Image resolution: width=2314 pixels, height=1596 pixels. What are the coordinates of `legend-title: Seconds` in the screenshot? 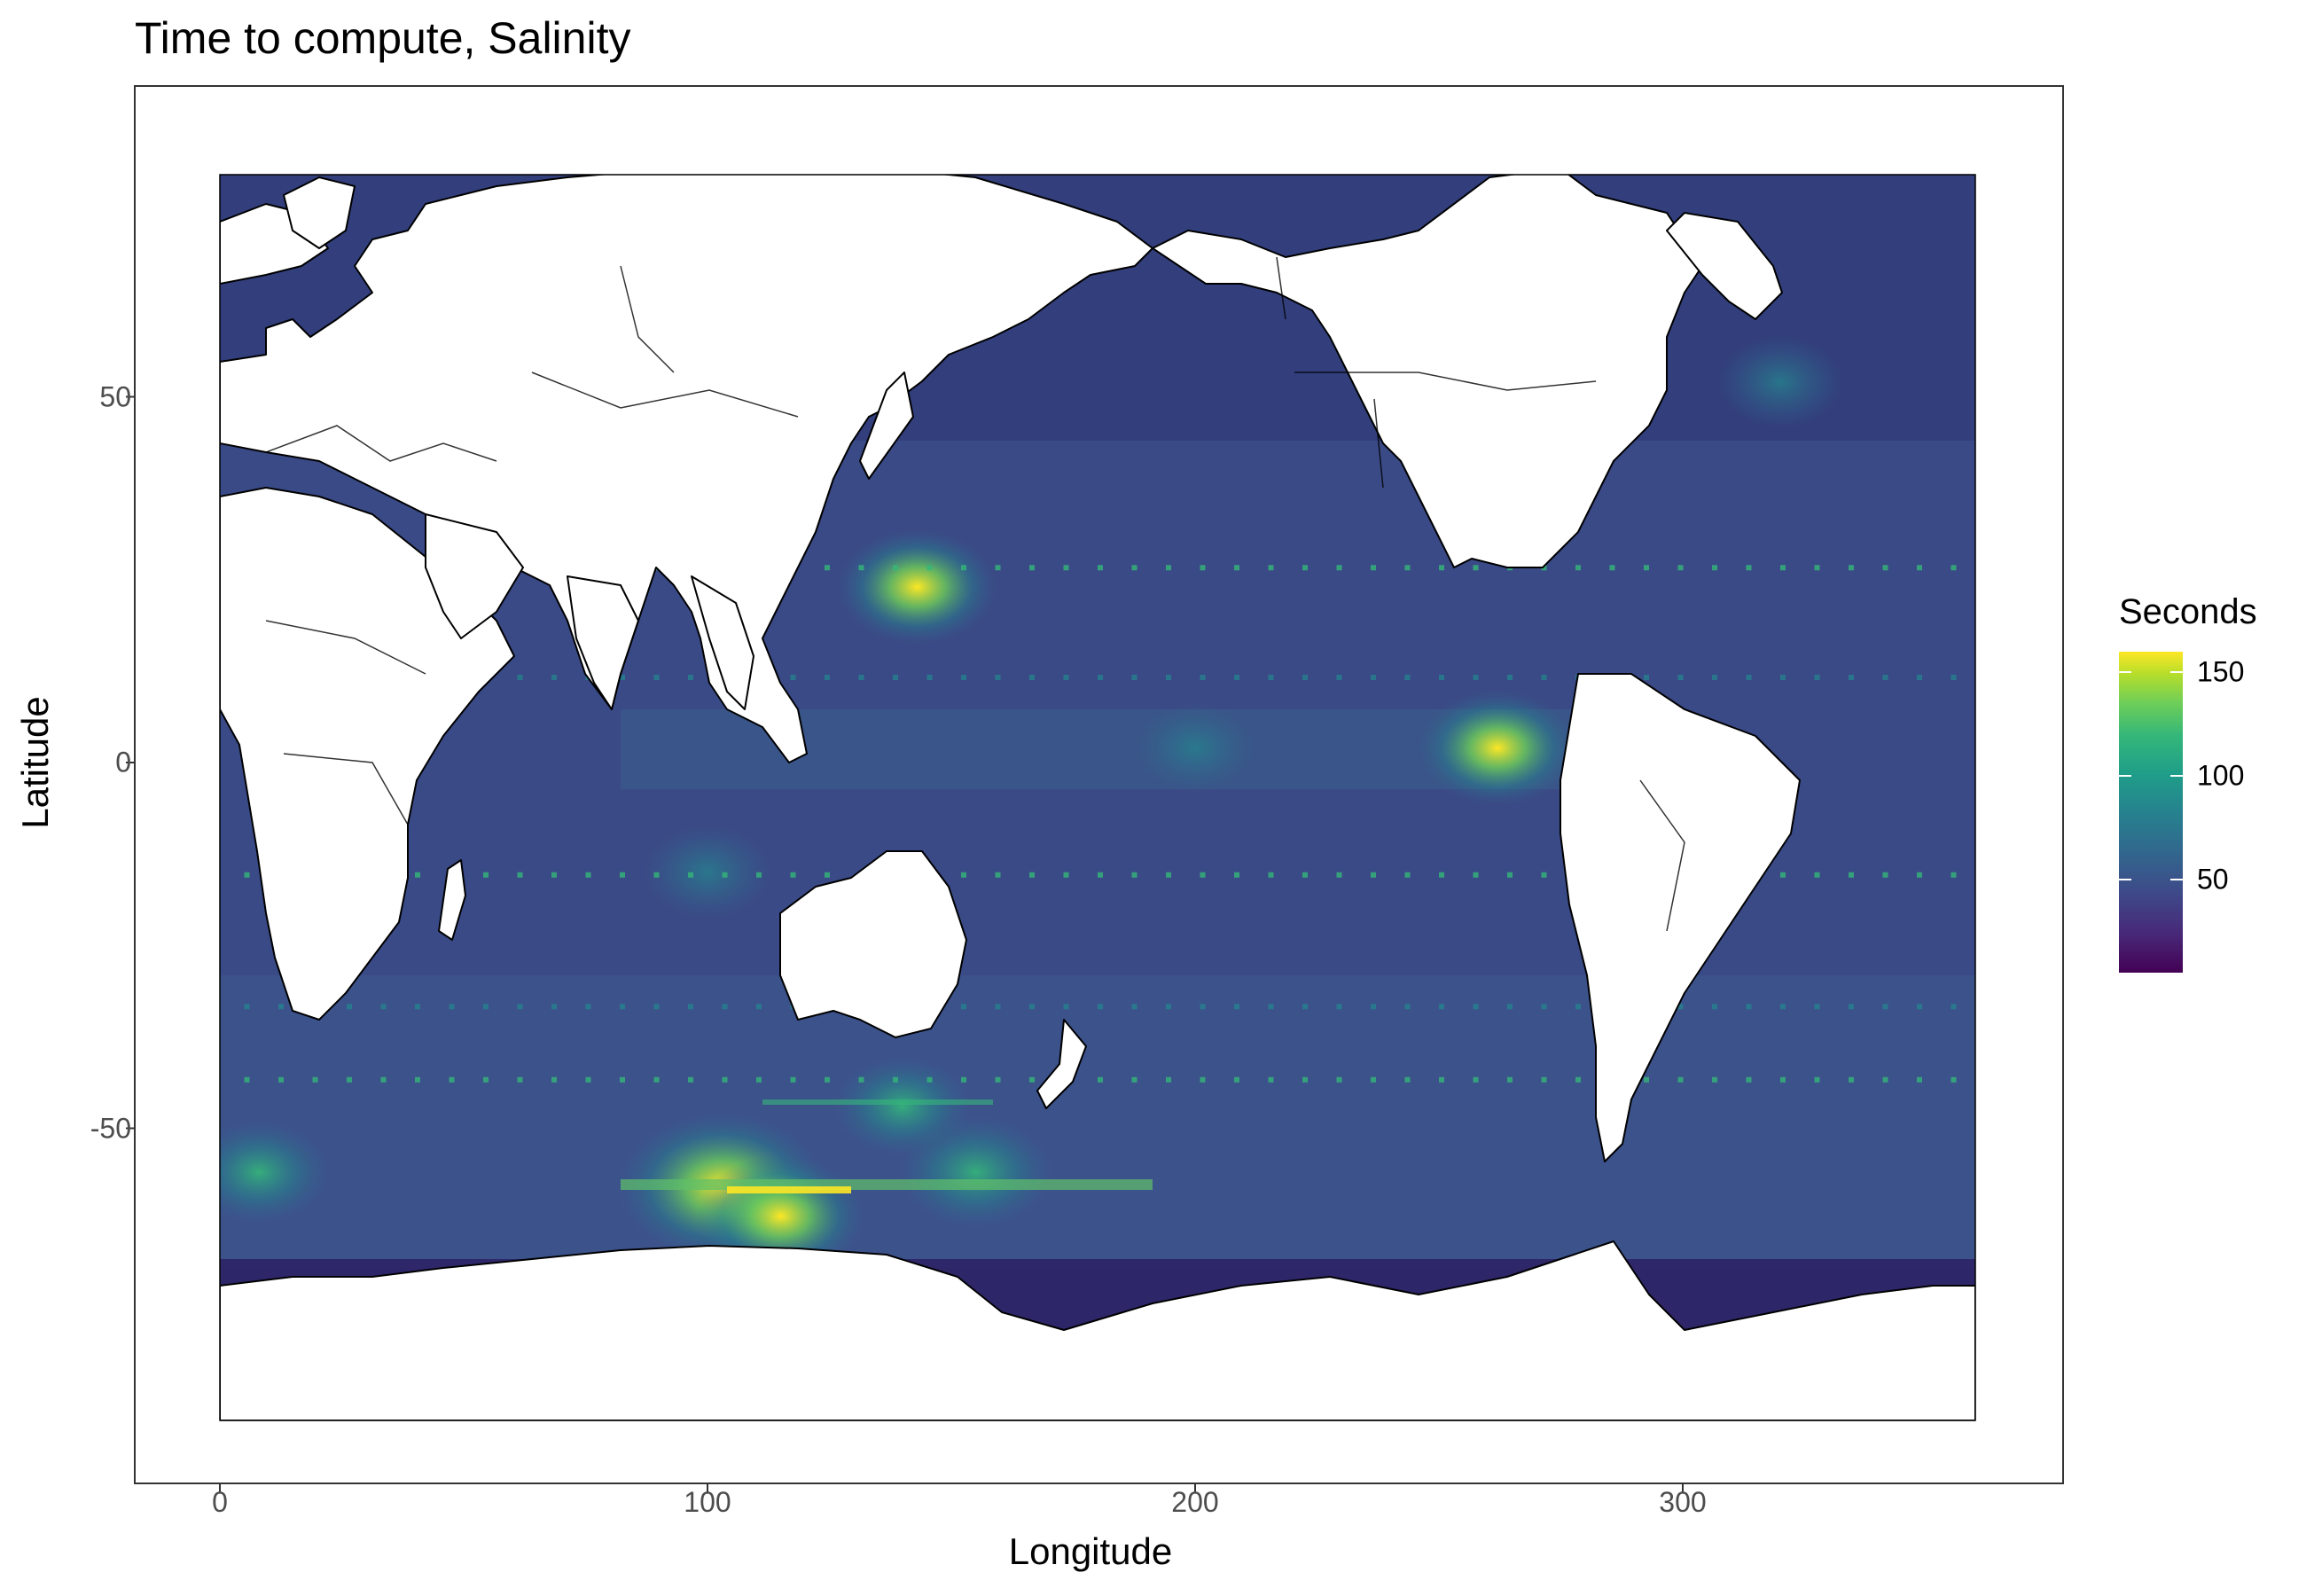 It's located at (2188, 612).